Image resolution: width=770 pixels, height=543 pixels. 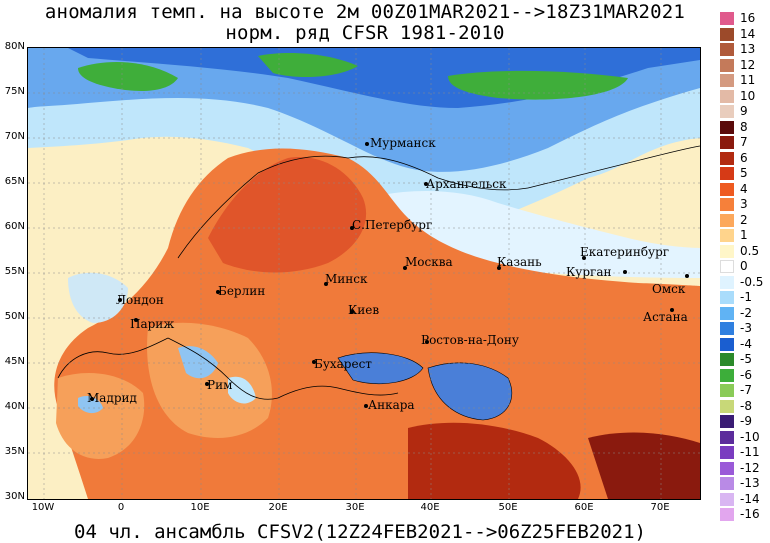 I want to click on legend-label: 10, so click(x=748, y=95).